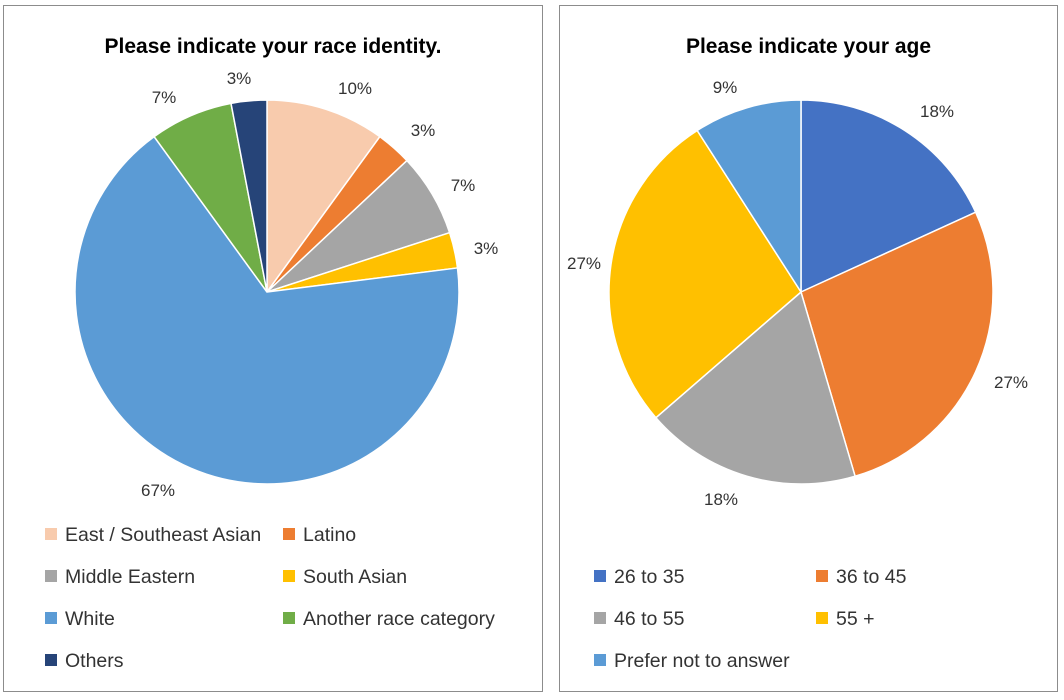 Image resolution: width=1064 pixels, height=700 pixels. I want to click on age-legend-item-36-to-45: 36 to 45, so click(861, 577).